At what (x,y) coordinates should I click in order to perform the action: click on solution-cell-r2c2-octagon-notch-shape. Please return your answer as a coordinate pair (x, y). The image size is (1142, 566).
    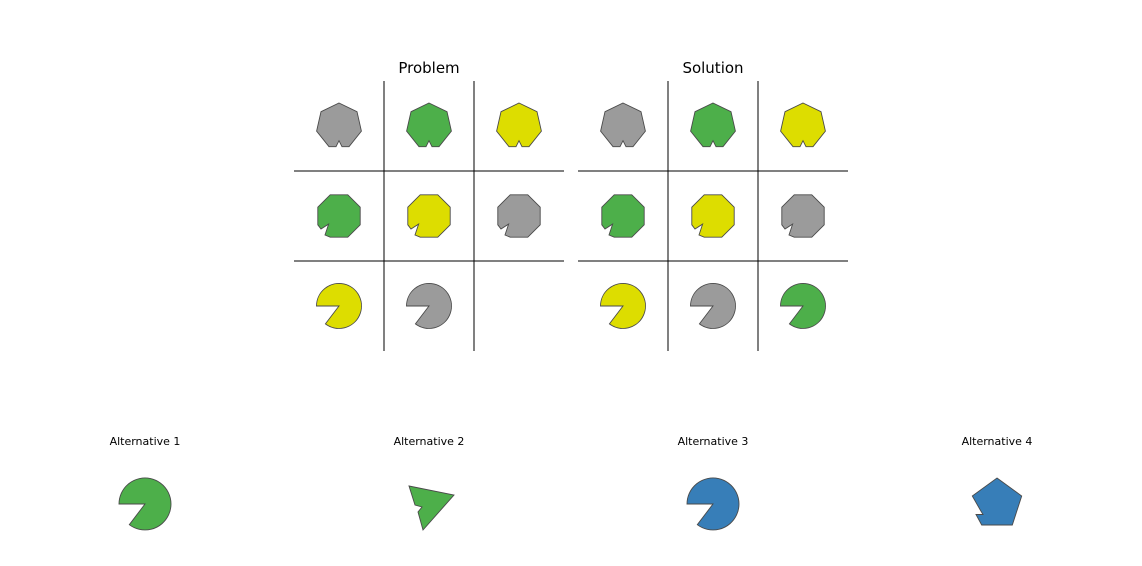
    Looking at the image, I should click on (713, 216).